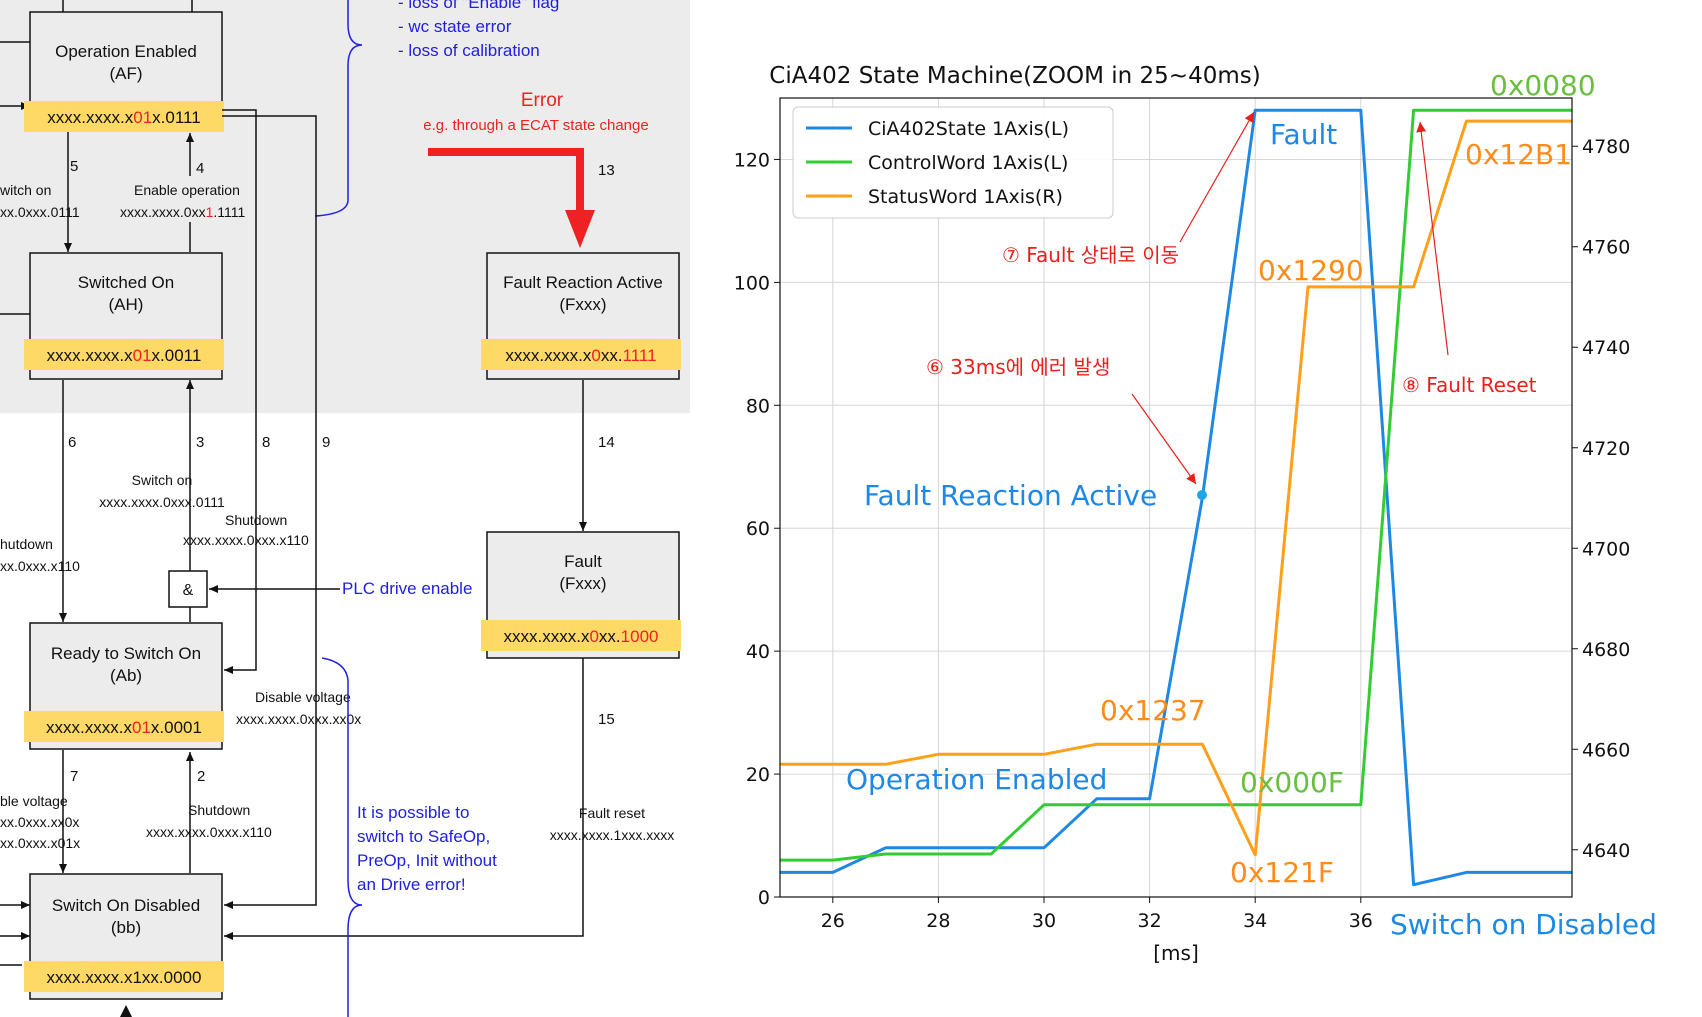 This screenshot has width=1702, height=1017. Describe the element at coordinates (1361, 921) in the screenshot. I see `x-tick-label: 36` at that location.